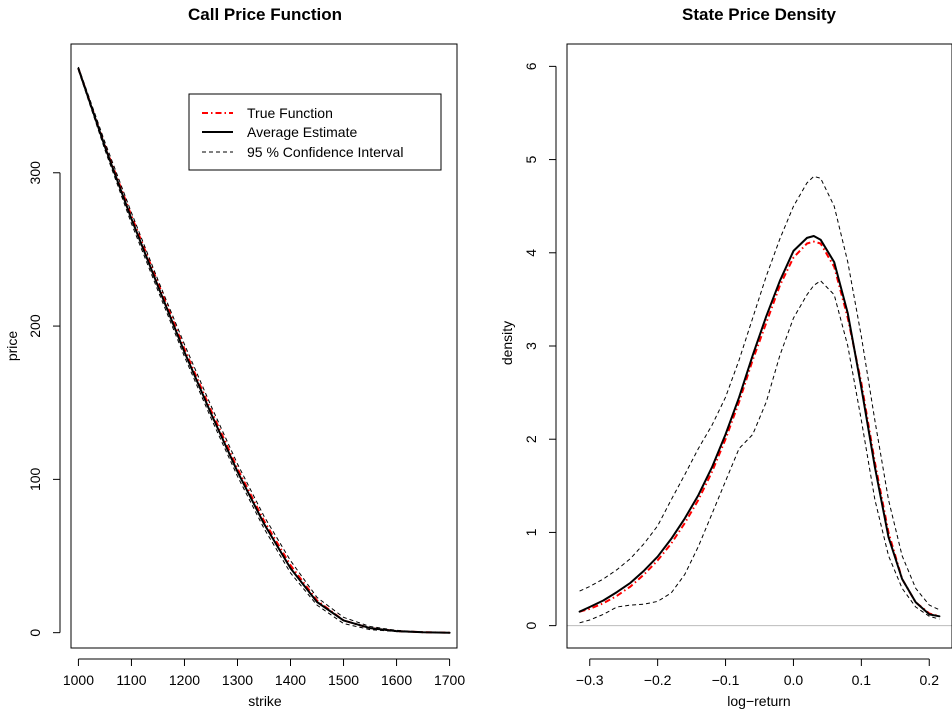  I want to click on y-tick-label-state-price-density: 5, so click(531, 159).